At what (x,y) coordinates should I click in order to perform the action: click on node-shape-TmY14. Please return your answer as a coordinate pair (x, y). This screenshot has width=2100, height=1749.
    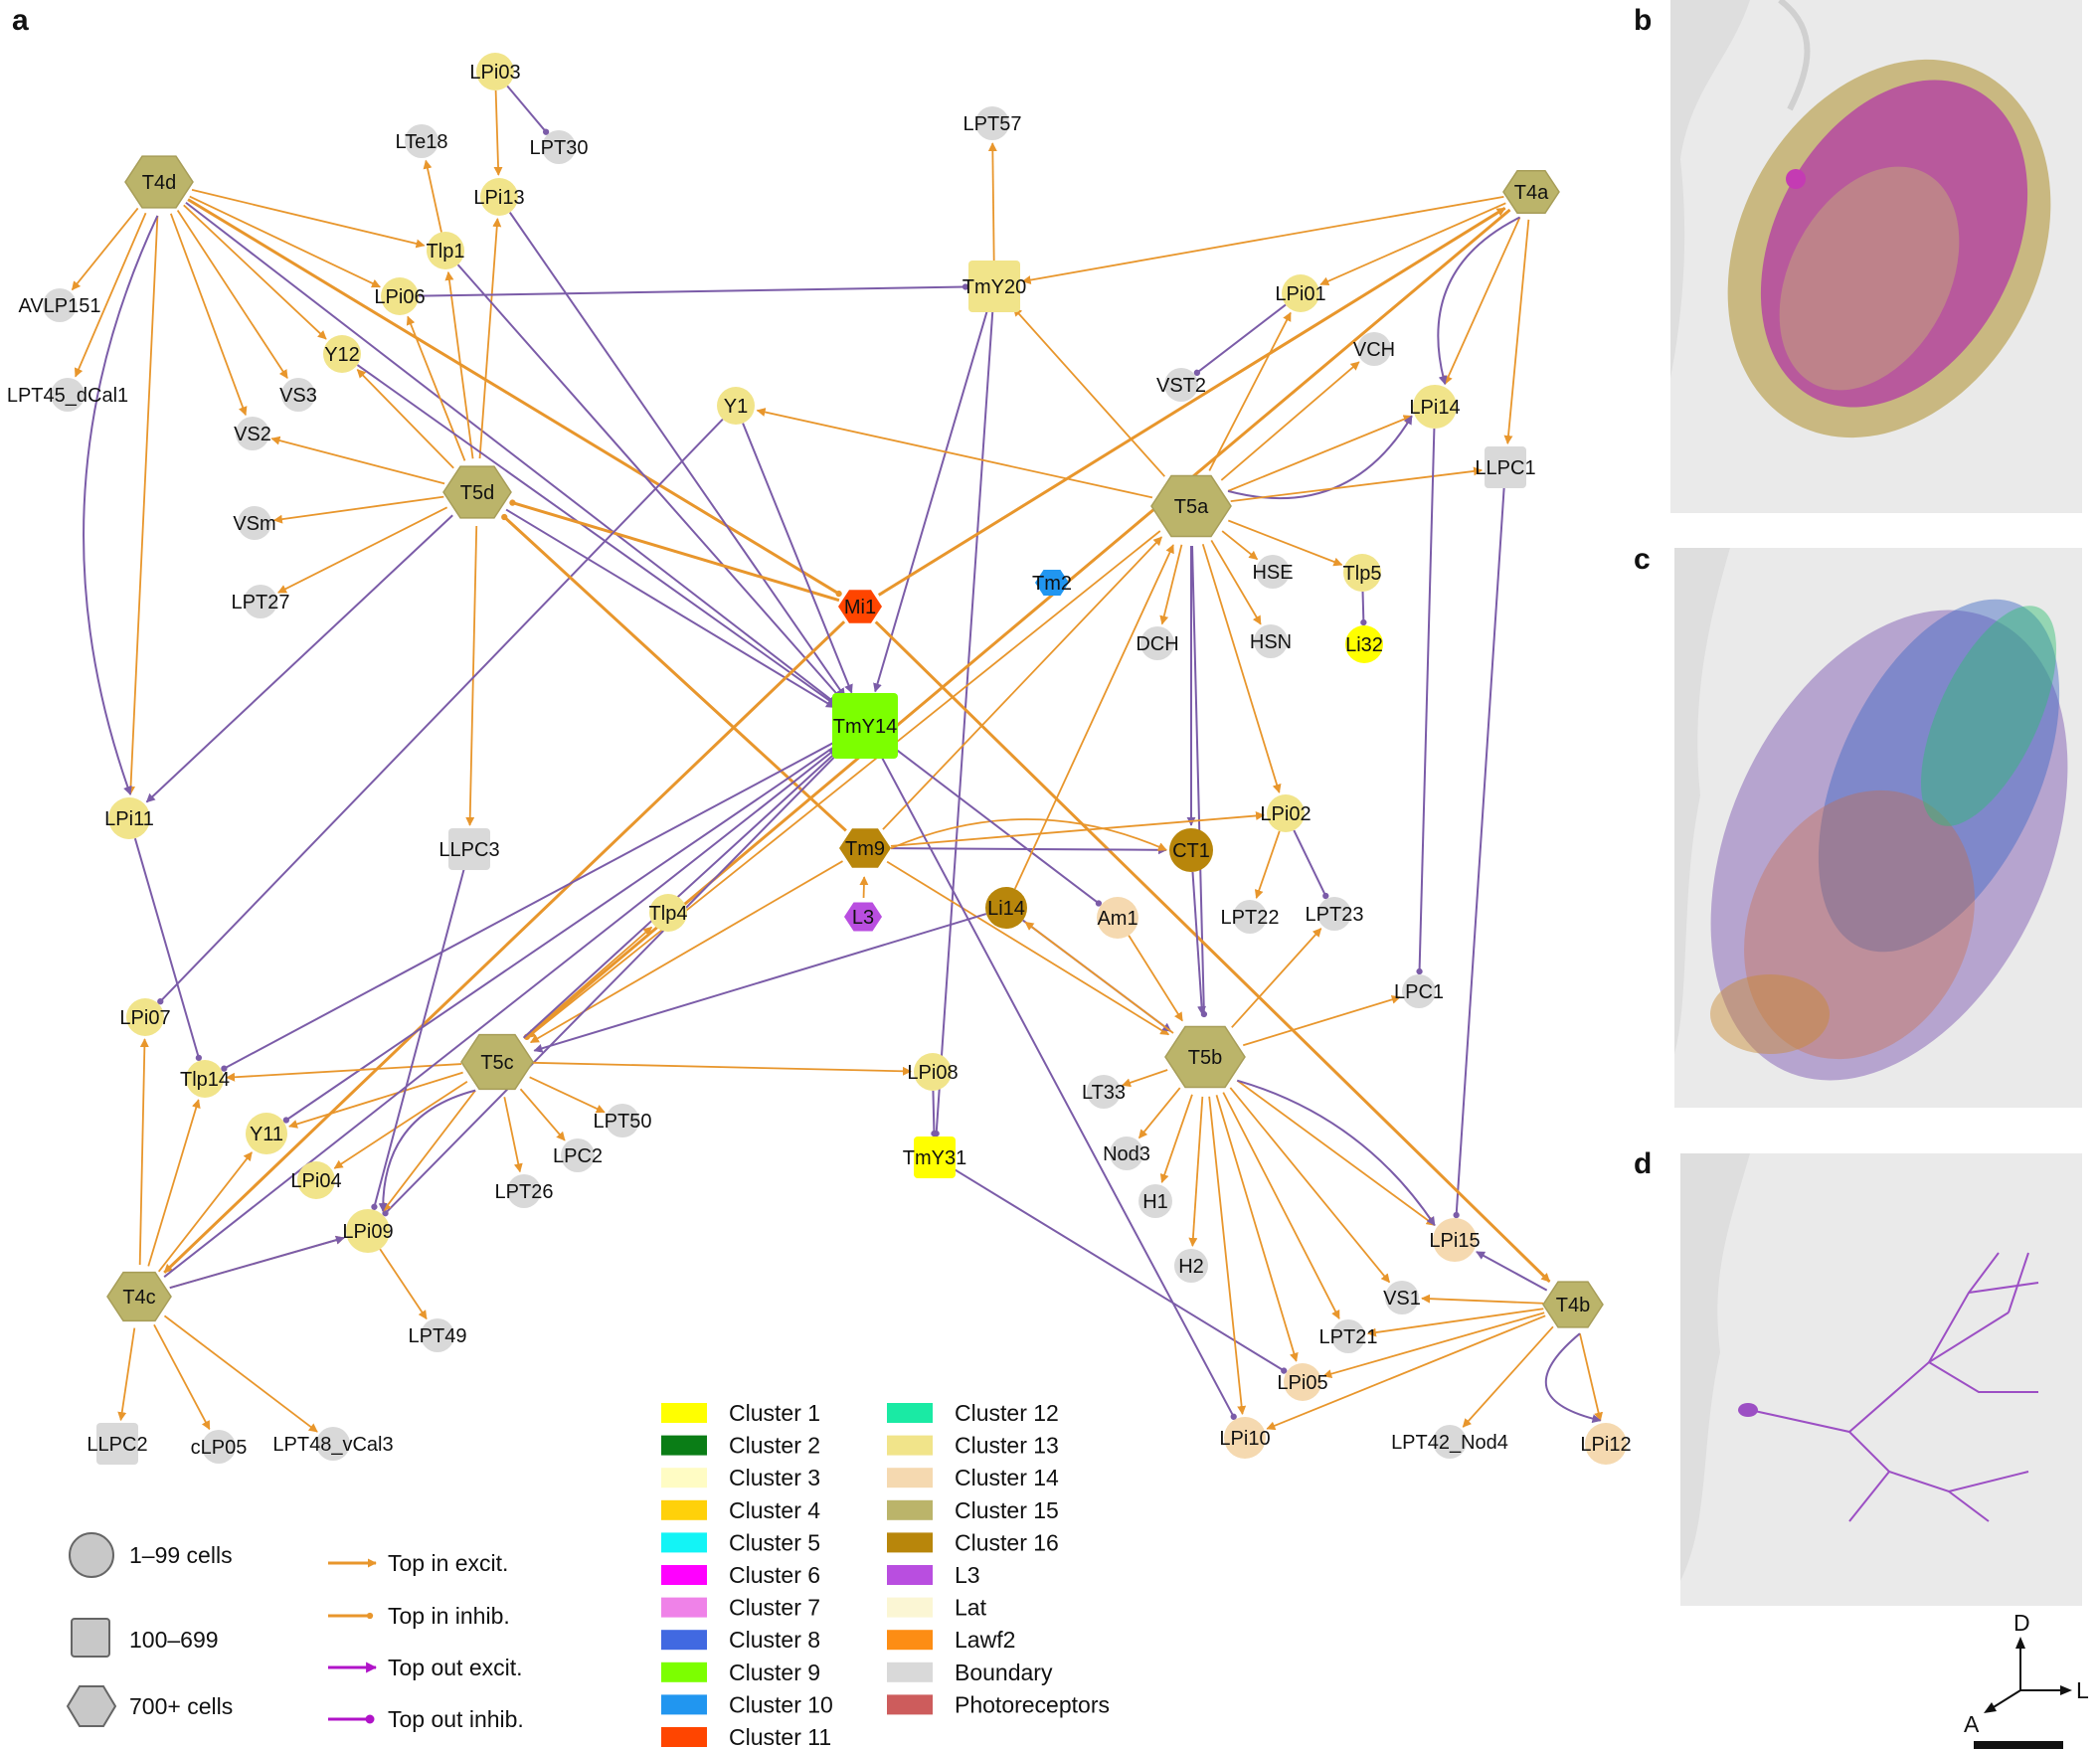
    Looking at the image, I should click on (865, 726).